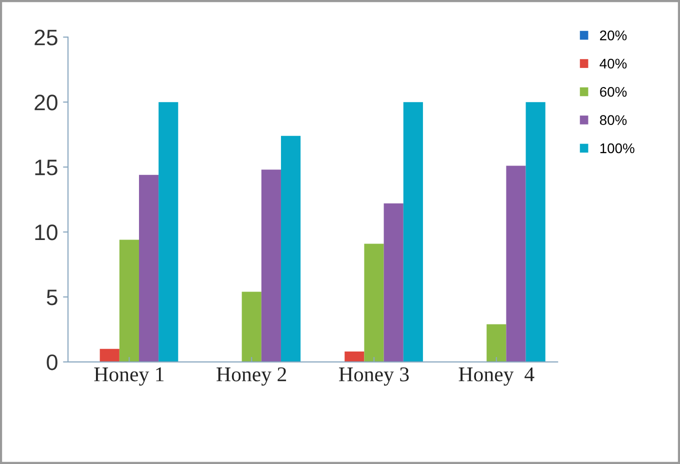  Describe the element at coordinates (617, 148) in the screenshot. I see `legend-label: 100%` at that location.